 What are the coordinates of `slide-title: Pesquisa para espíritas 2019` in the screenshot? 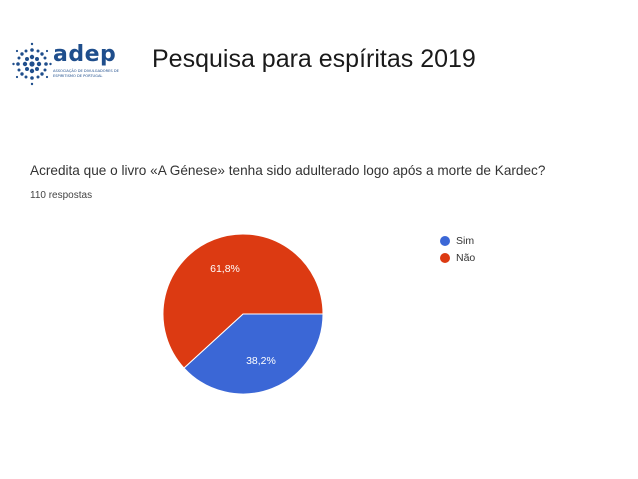 It's located at (314, 59).